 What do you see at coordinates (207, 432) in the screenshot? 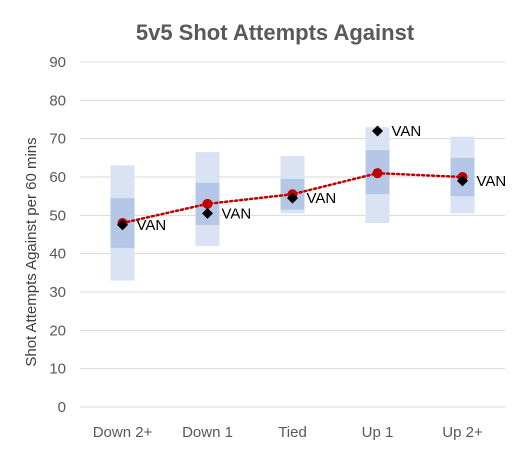
I see `x-tick-label: Down 1` at bounding box center [207, 432].